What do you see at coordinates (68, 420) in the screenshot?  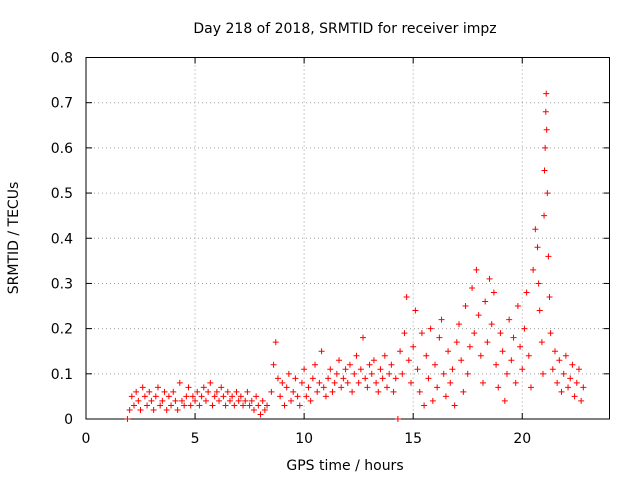 I see `y-tick-label: 0` at bounding box center [68, 420].